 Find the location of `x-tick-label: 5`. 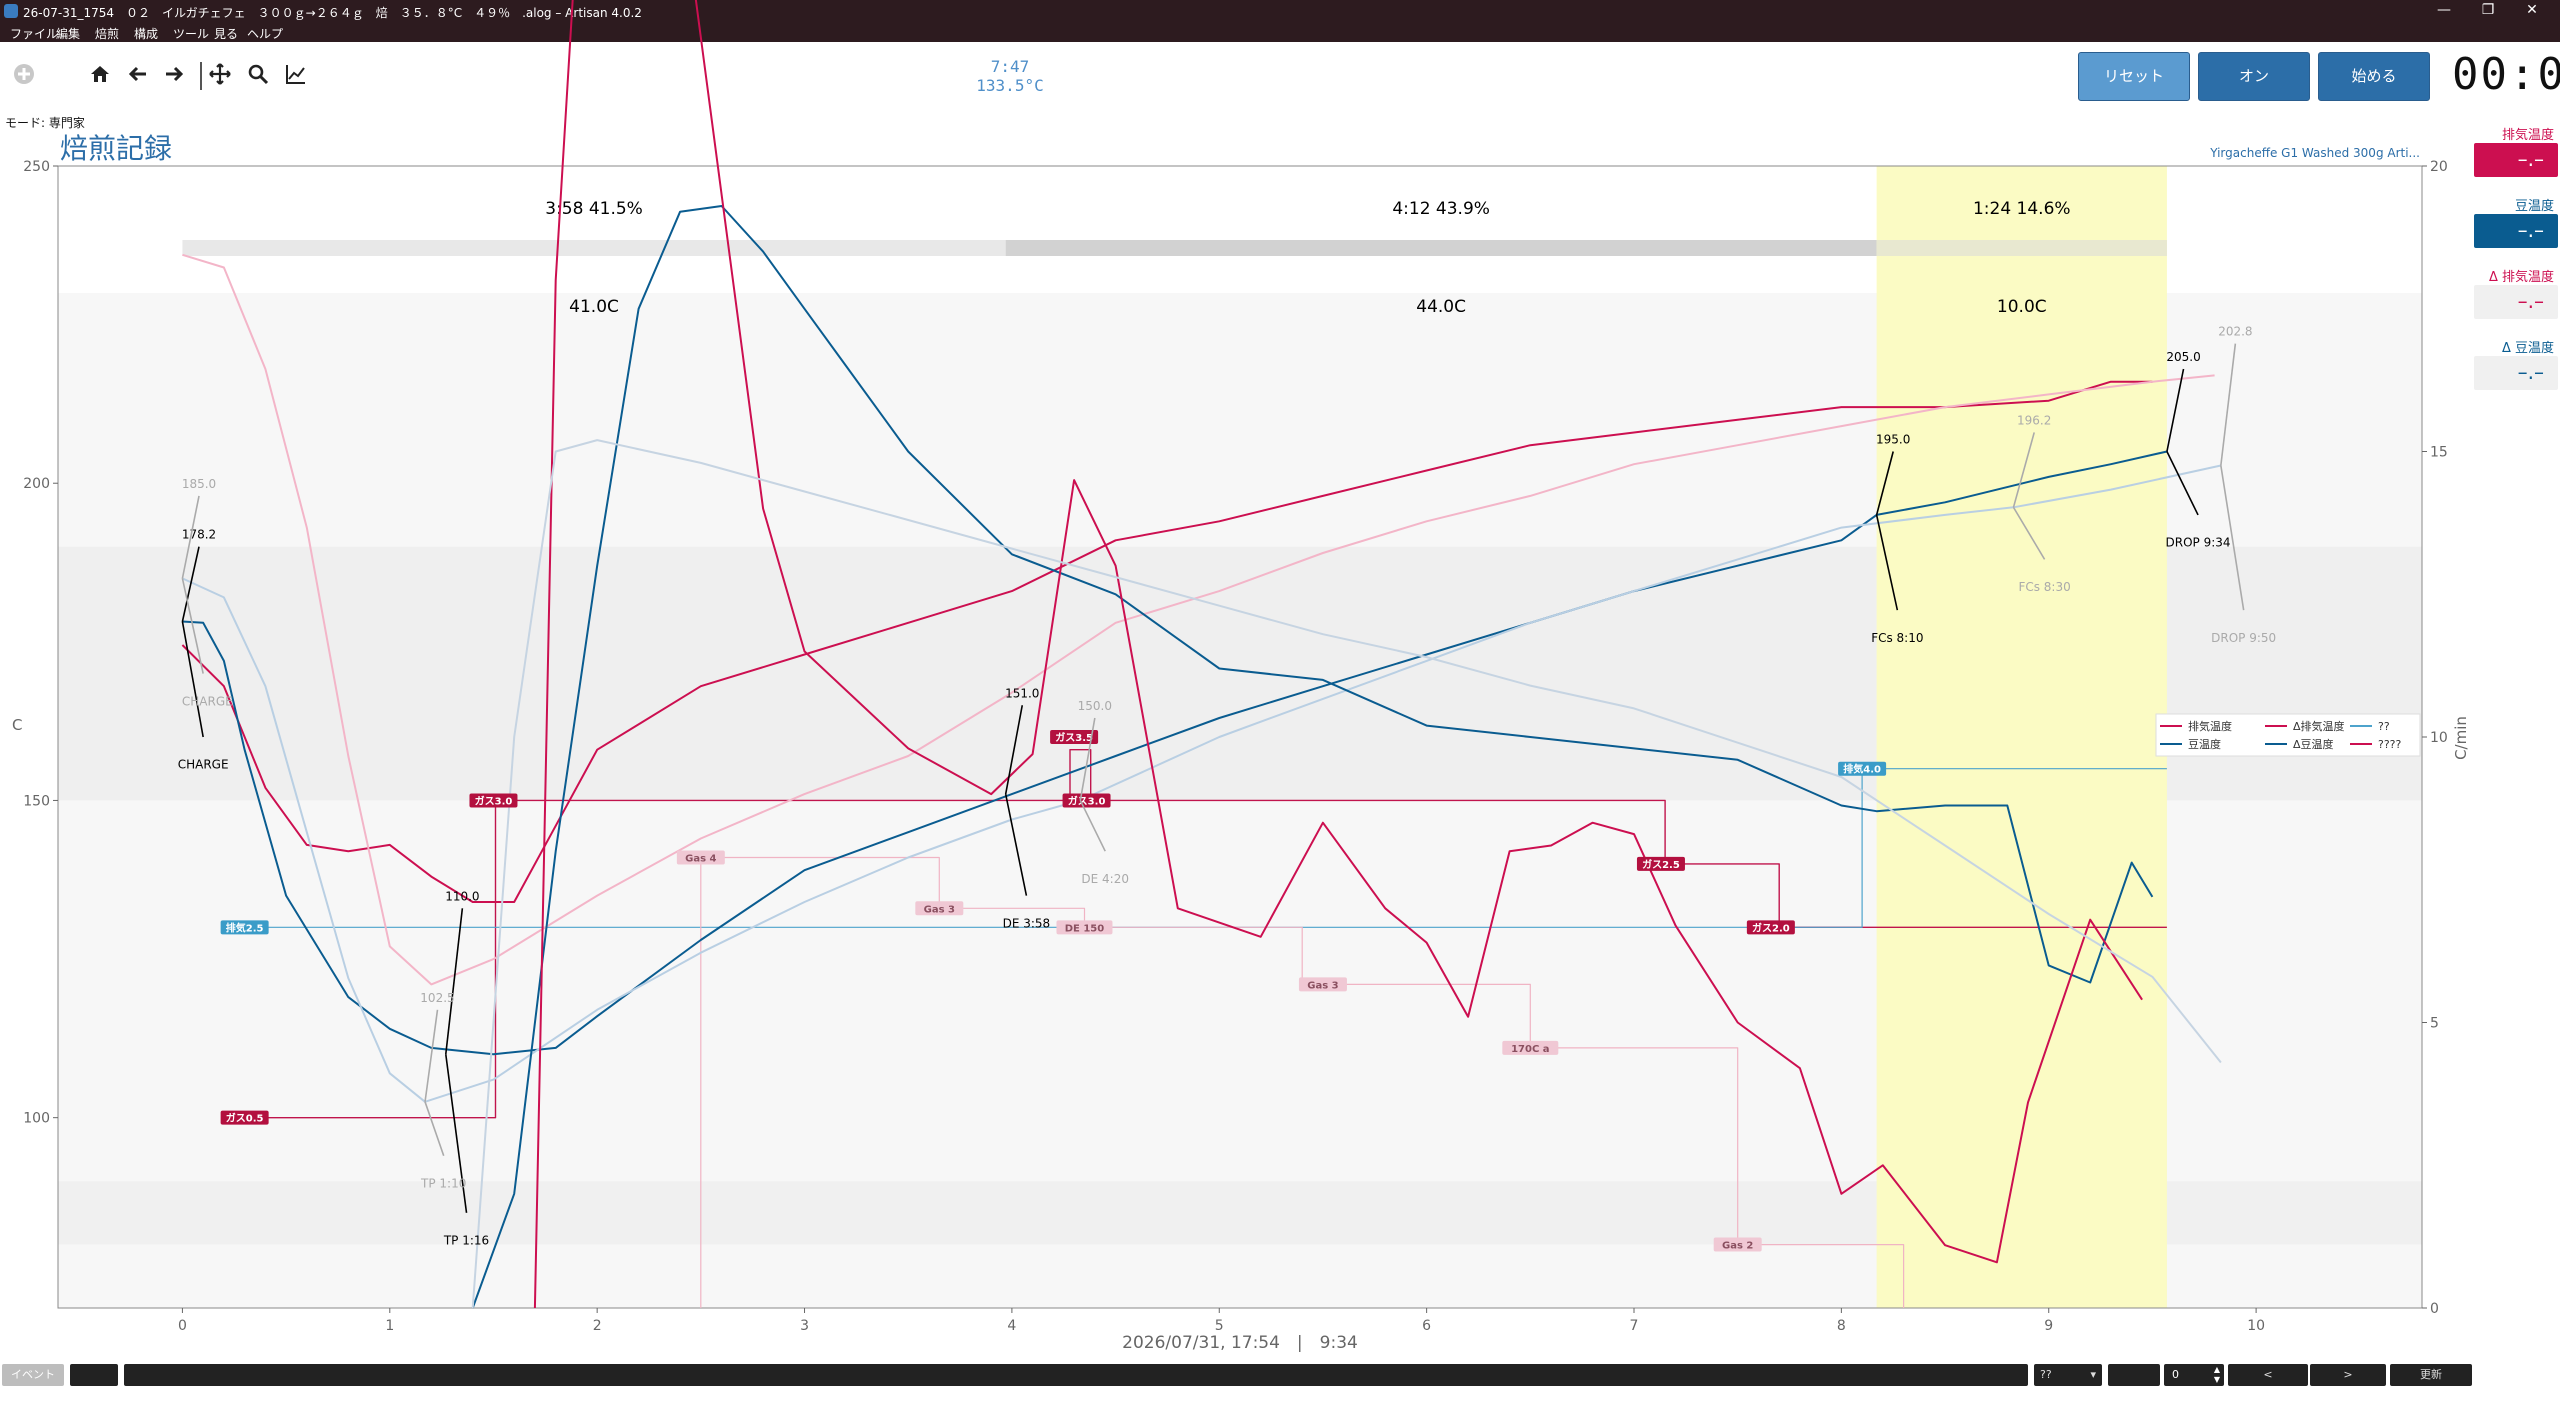

x-tick-label: 5 is located at coordinates (1219, 1326).